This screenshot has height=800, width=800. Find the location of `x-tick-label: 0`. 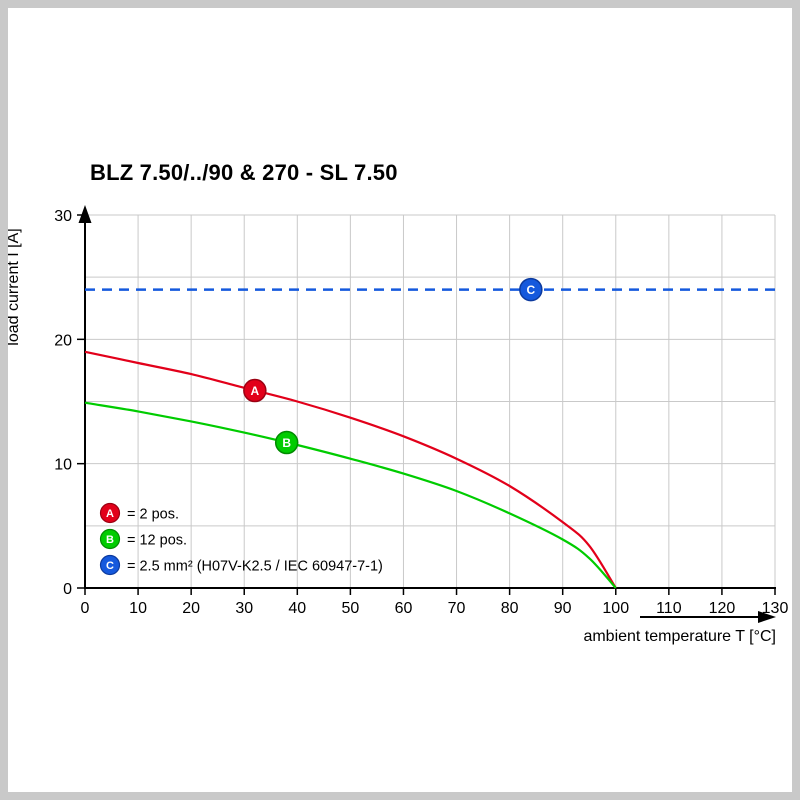

x-tick-label: 0 is located at coordinates (85, 608).